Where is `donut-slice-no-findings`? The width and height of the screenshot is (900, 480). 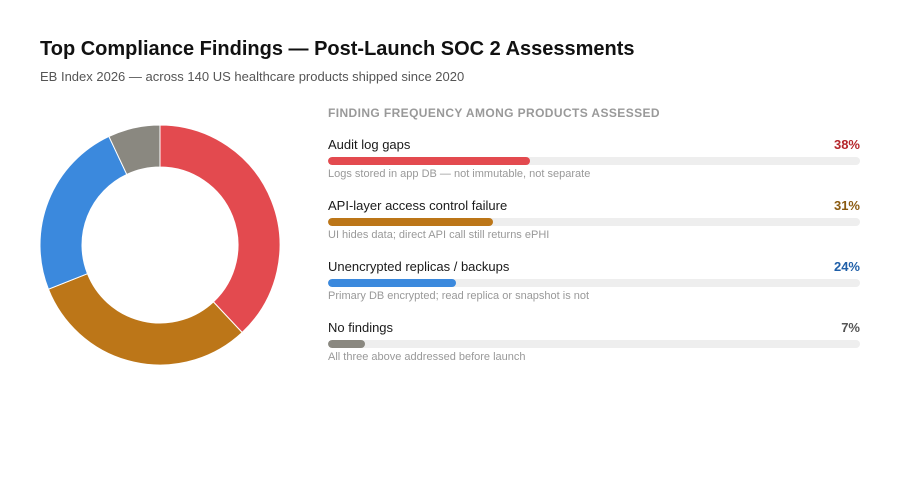
donut-slice-no-findings is located at coordinates (134, 150).